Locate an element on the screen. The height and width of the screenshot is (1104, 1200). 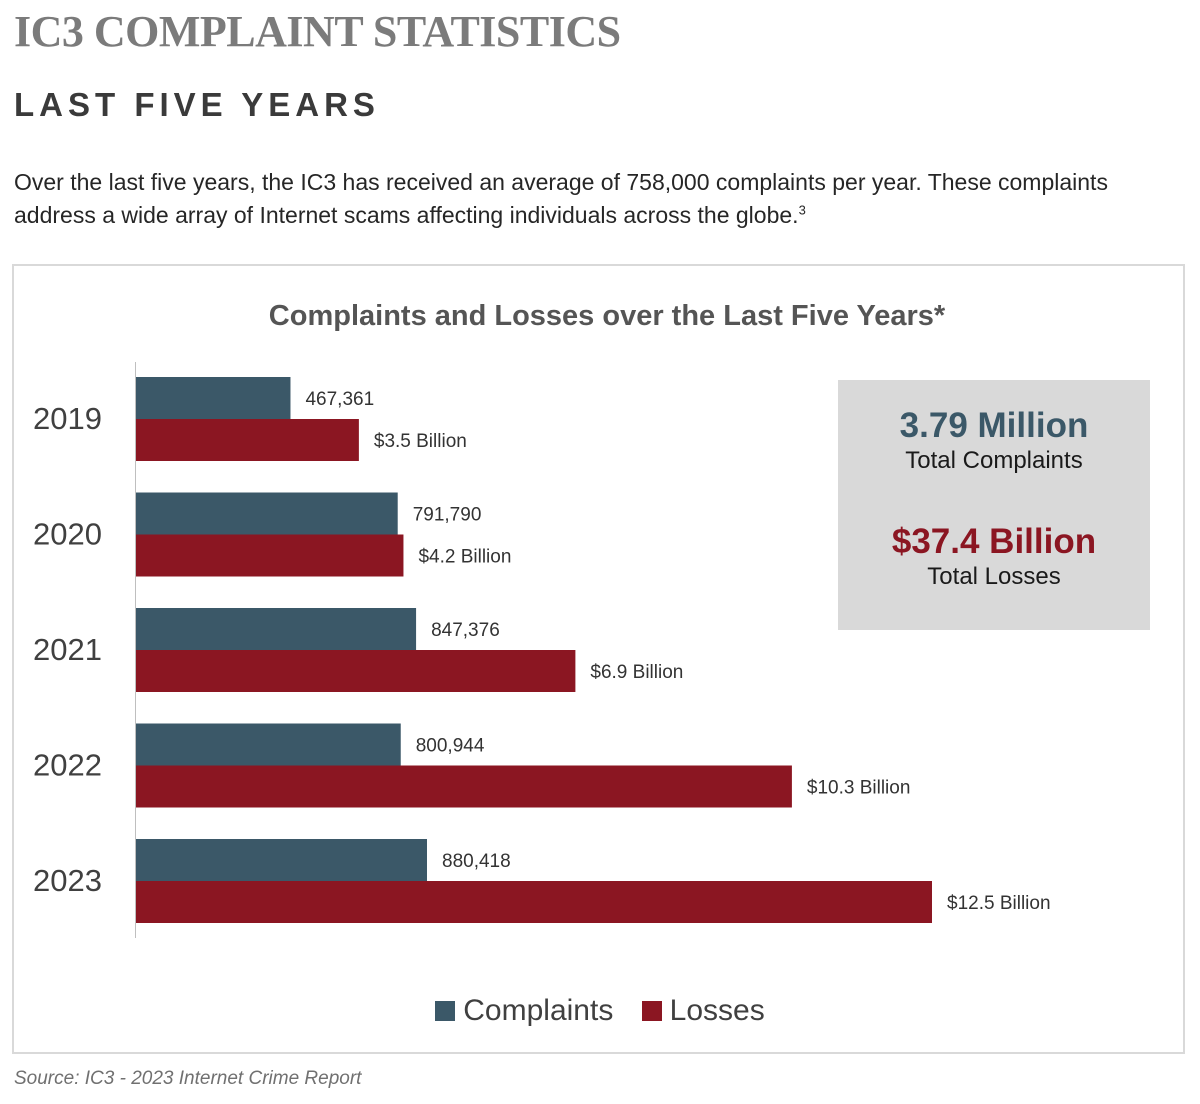
losses-bar-2019 is located at coordinates (247, 440).